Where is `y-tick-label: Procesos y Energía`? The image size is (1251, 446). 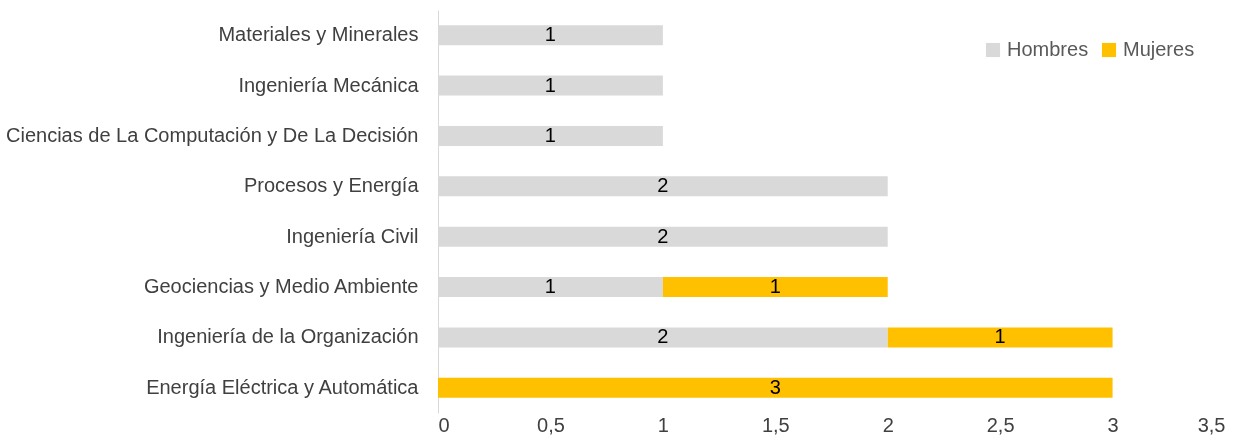 y-tick-label: Procesos y Energía is located at coordinates (331, 185).